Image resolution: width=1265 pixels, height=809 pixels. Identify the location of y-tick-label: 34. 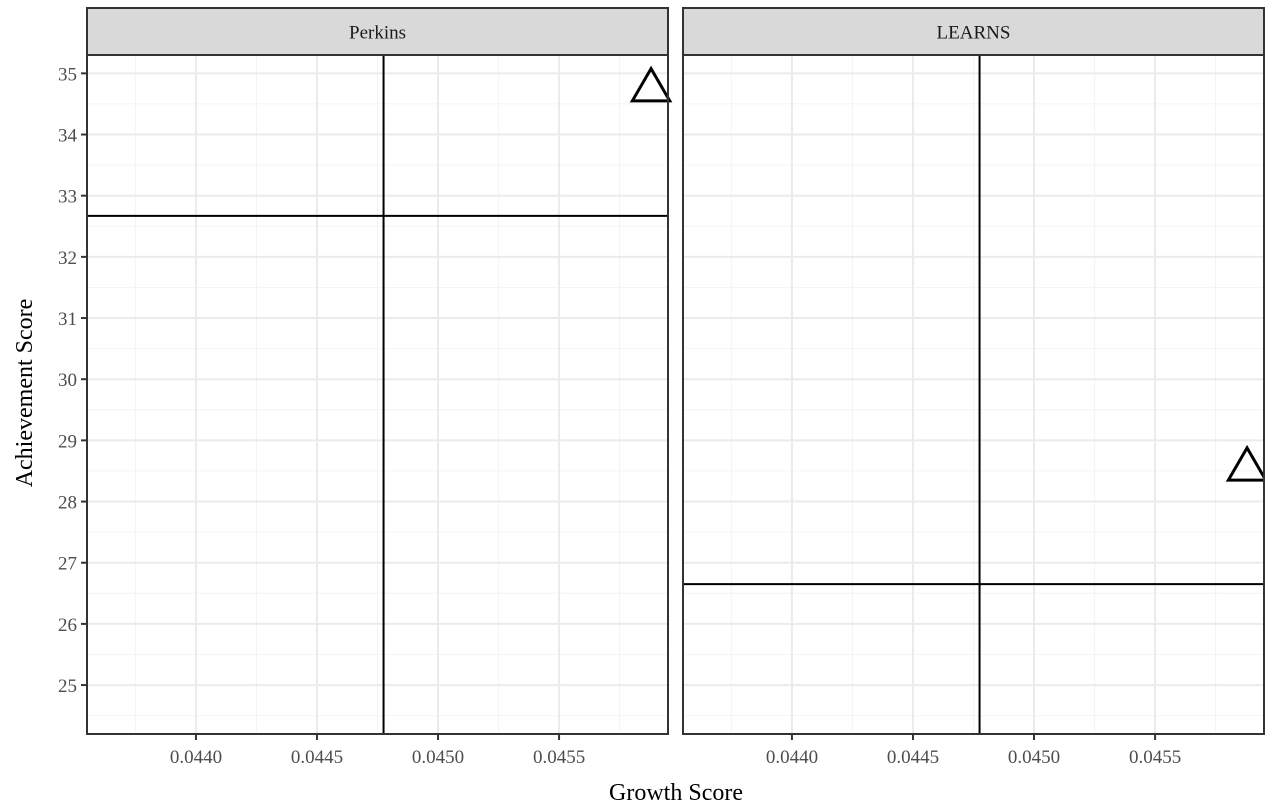
(68, 136).